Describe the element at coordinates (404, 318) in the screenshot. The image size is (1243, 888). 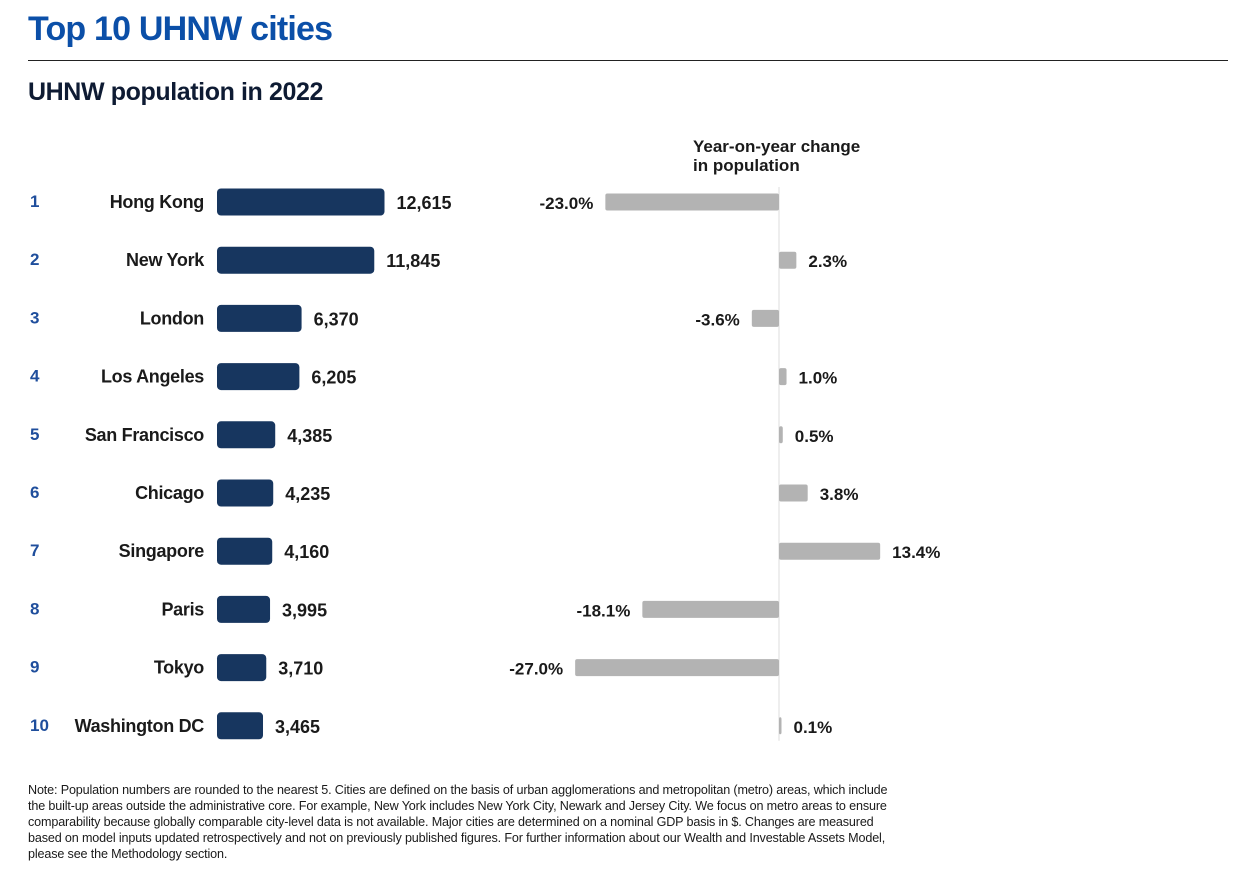
I see `chart-row: 3 London 6,370 -3.6%` at that location.